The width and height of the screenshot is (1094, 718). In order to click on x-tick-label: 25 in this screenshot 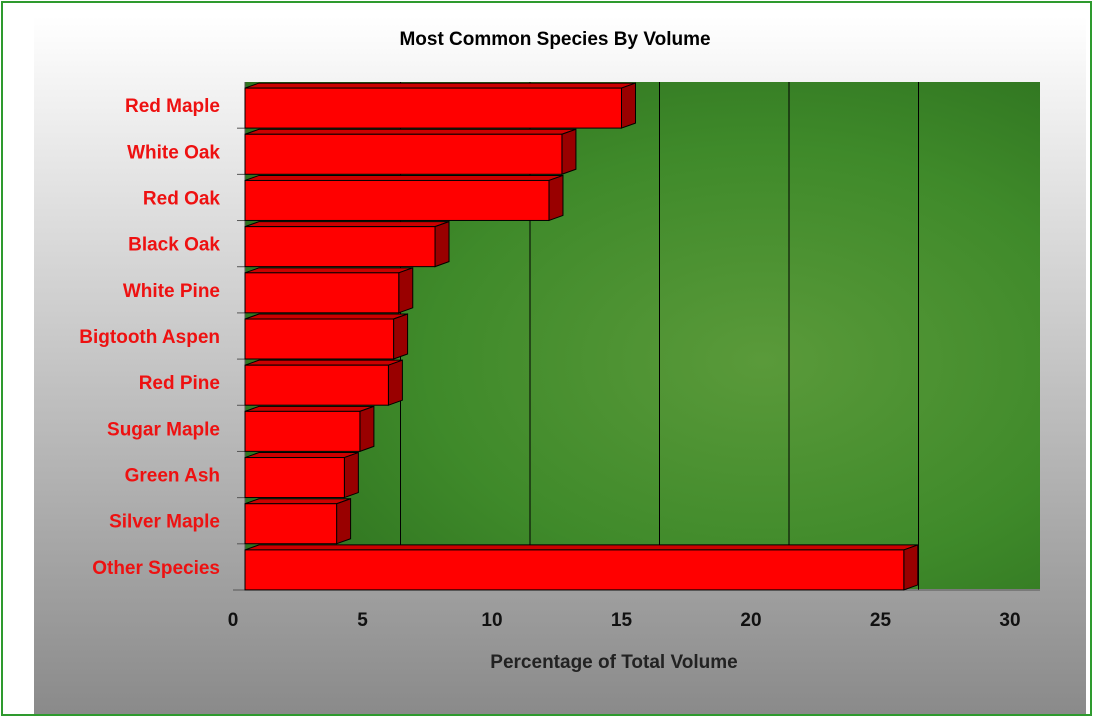, I will do `click(881, 620)`.